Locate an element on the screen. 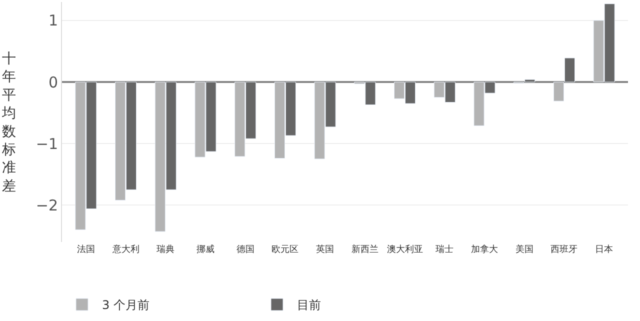  y-axis-title: 十年平均数标准差 is located at coordinates (8, 122).